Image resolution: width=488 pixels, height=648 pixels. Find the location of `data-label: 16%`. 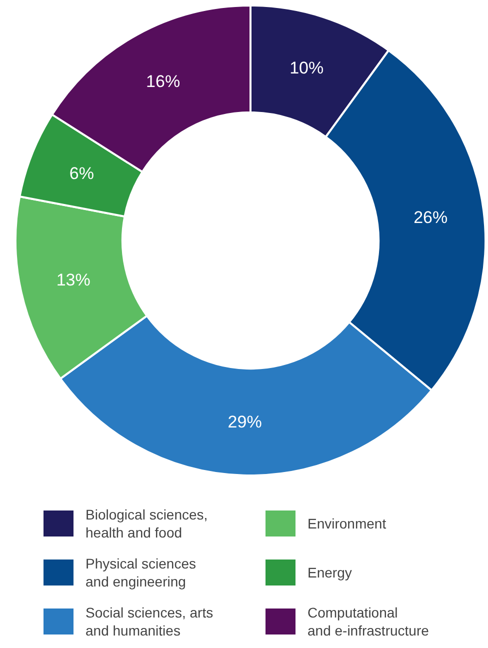

data-label: 16% is located at coordinates (163, 81).